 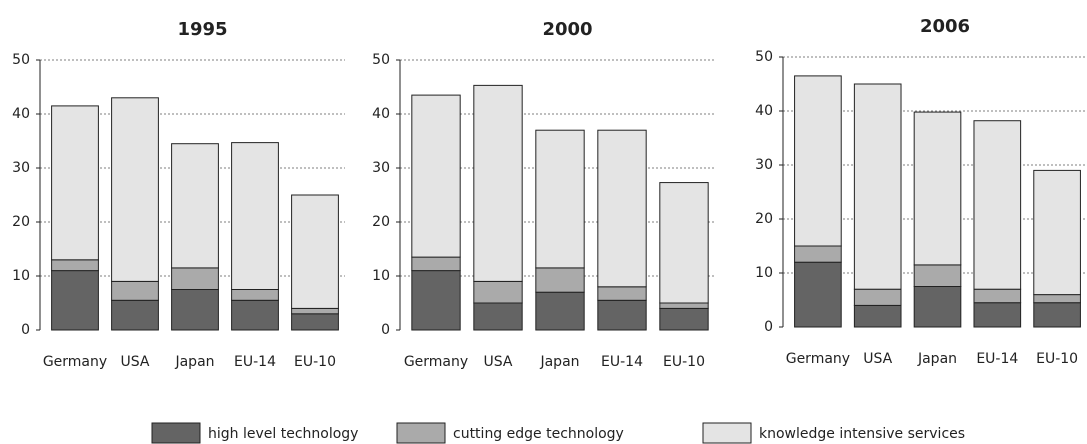 I want to click on legend-label: knowledge intensive services, so click(x=862, y=434).